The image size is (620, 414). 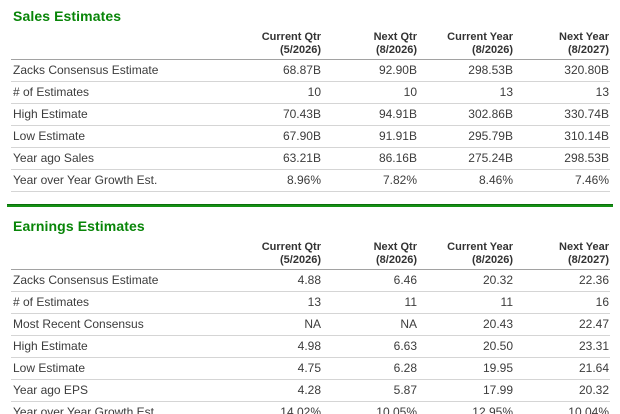 What do you see at coordinates (274, 114) in the screenshot?
I see `cell-value: 70.43B` at bounding box center [274, 114].